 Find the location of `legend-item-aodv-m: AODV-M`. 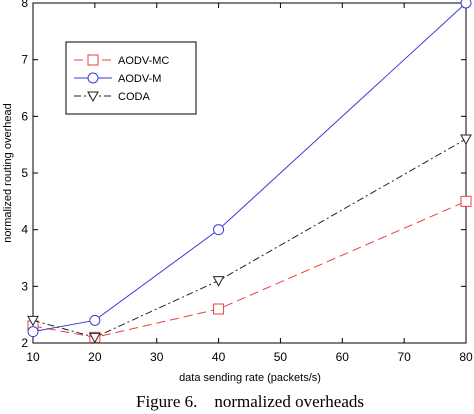

legend-item-aodv-m: AODV-M is located at coordinates (117, 78).